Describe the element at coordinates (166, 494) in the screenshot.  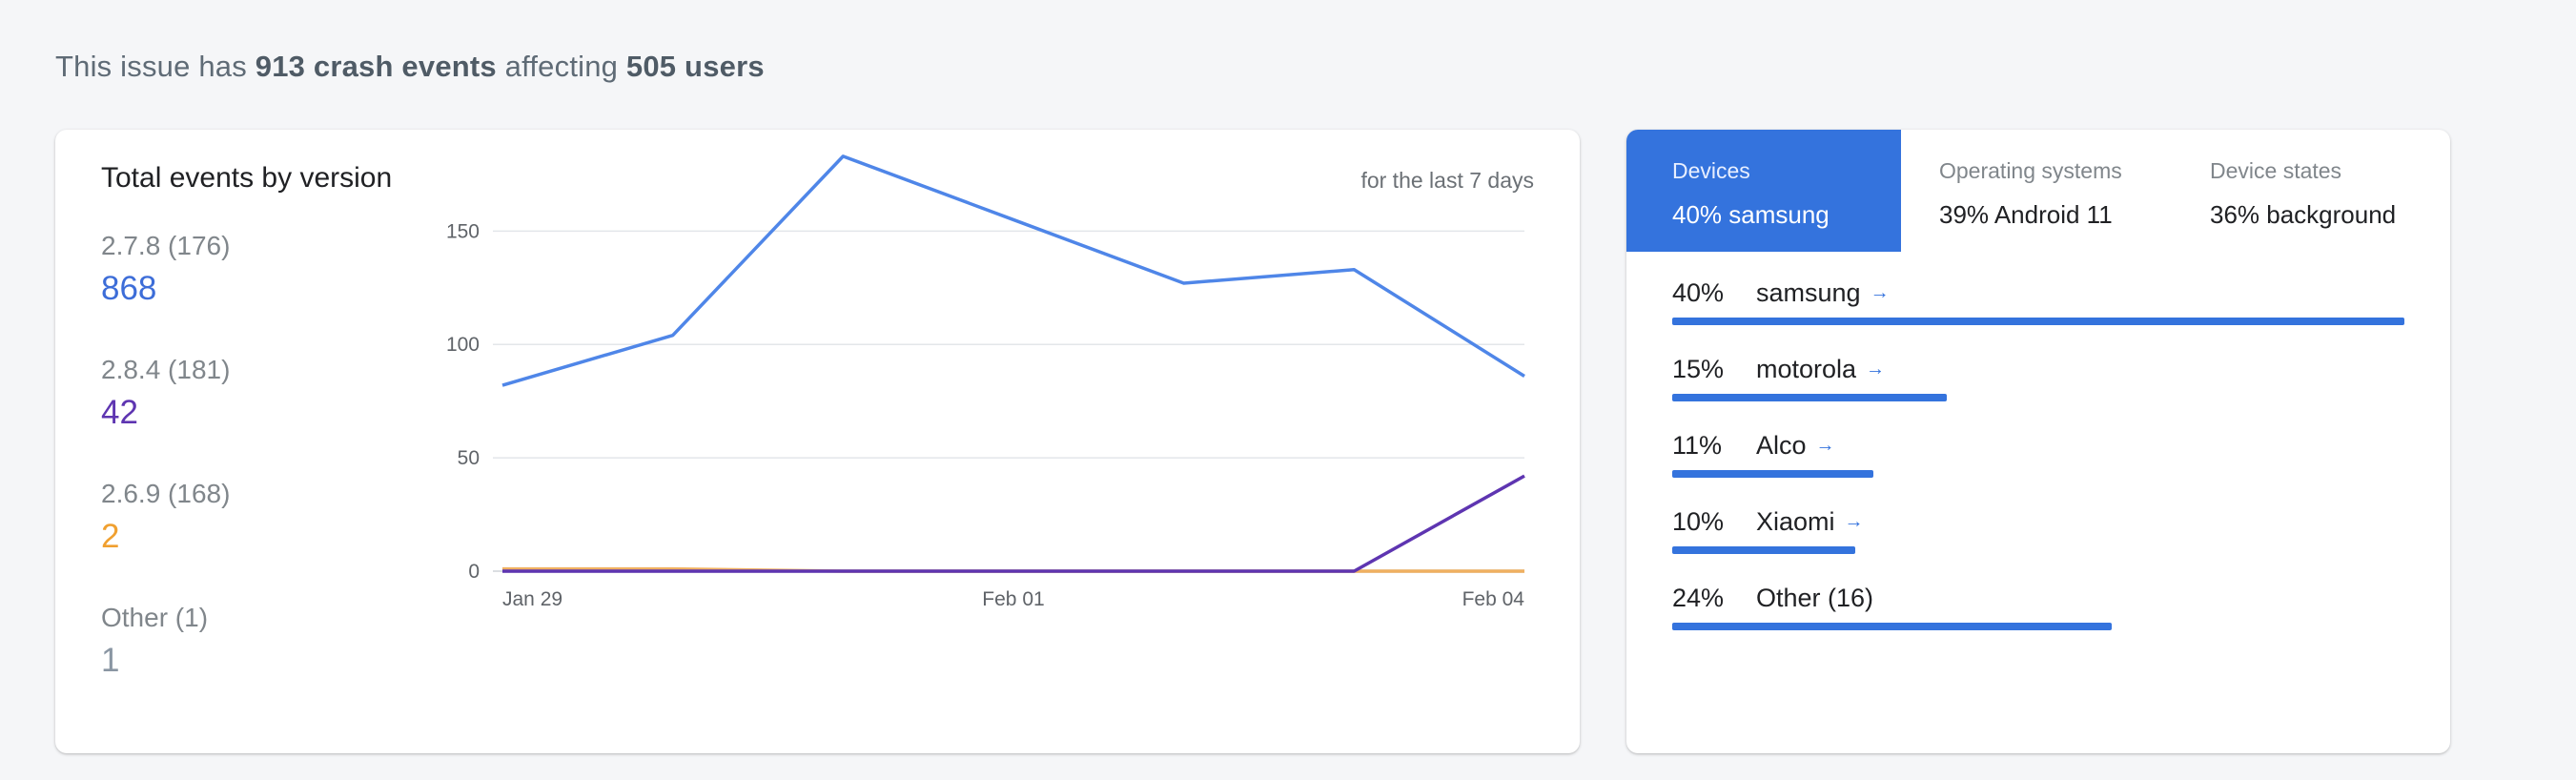
I see `version-label: 2.6.9 (168)` at that location.